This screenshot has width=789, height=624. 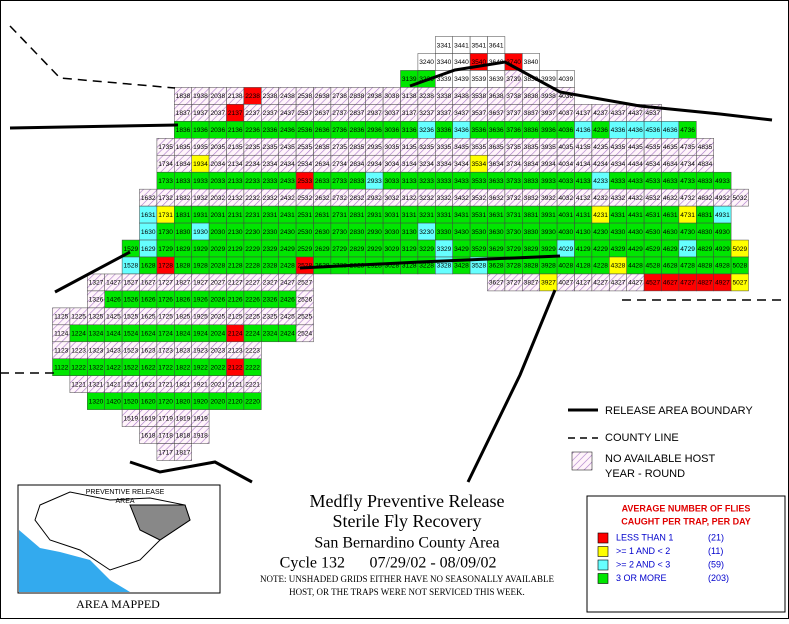 I want to click on cell-label: 1420, so click(x=113, y=401).